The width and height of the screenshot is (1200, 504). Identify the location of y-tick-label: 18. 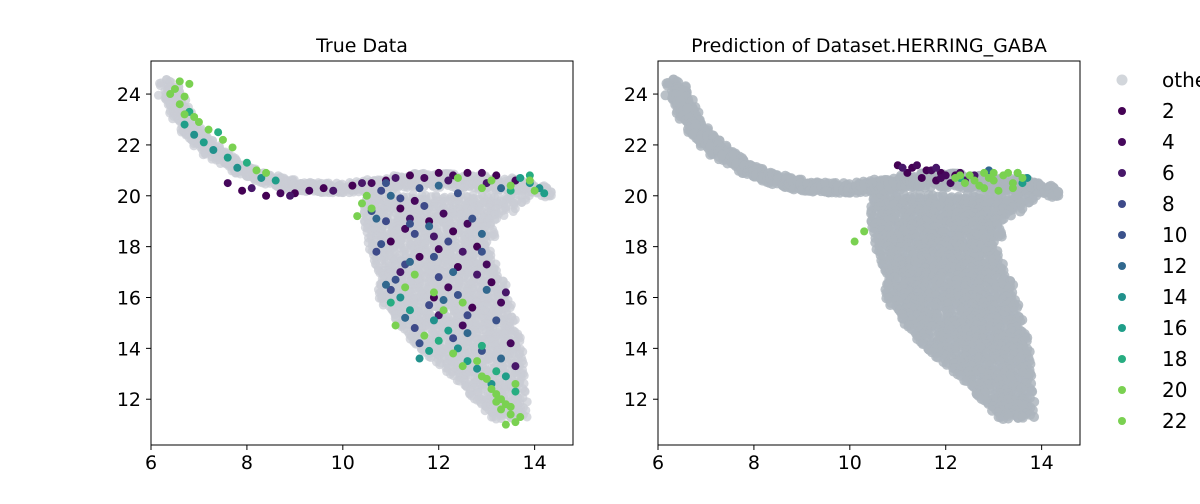
(129, 248).